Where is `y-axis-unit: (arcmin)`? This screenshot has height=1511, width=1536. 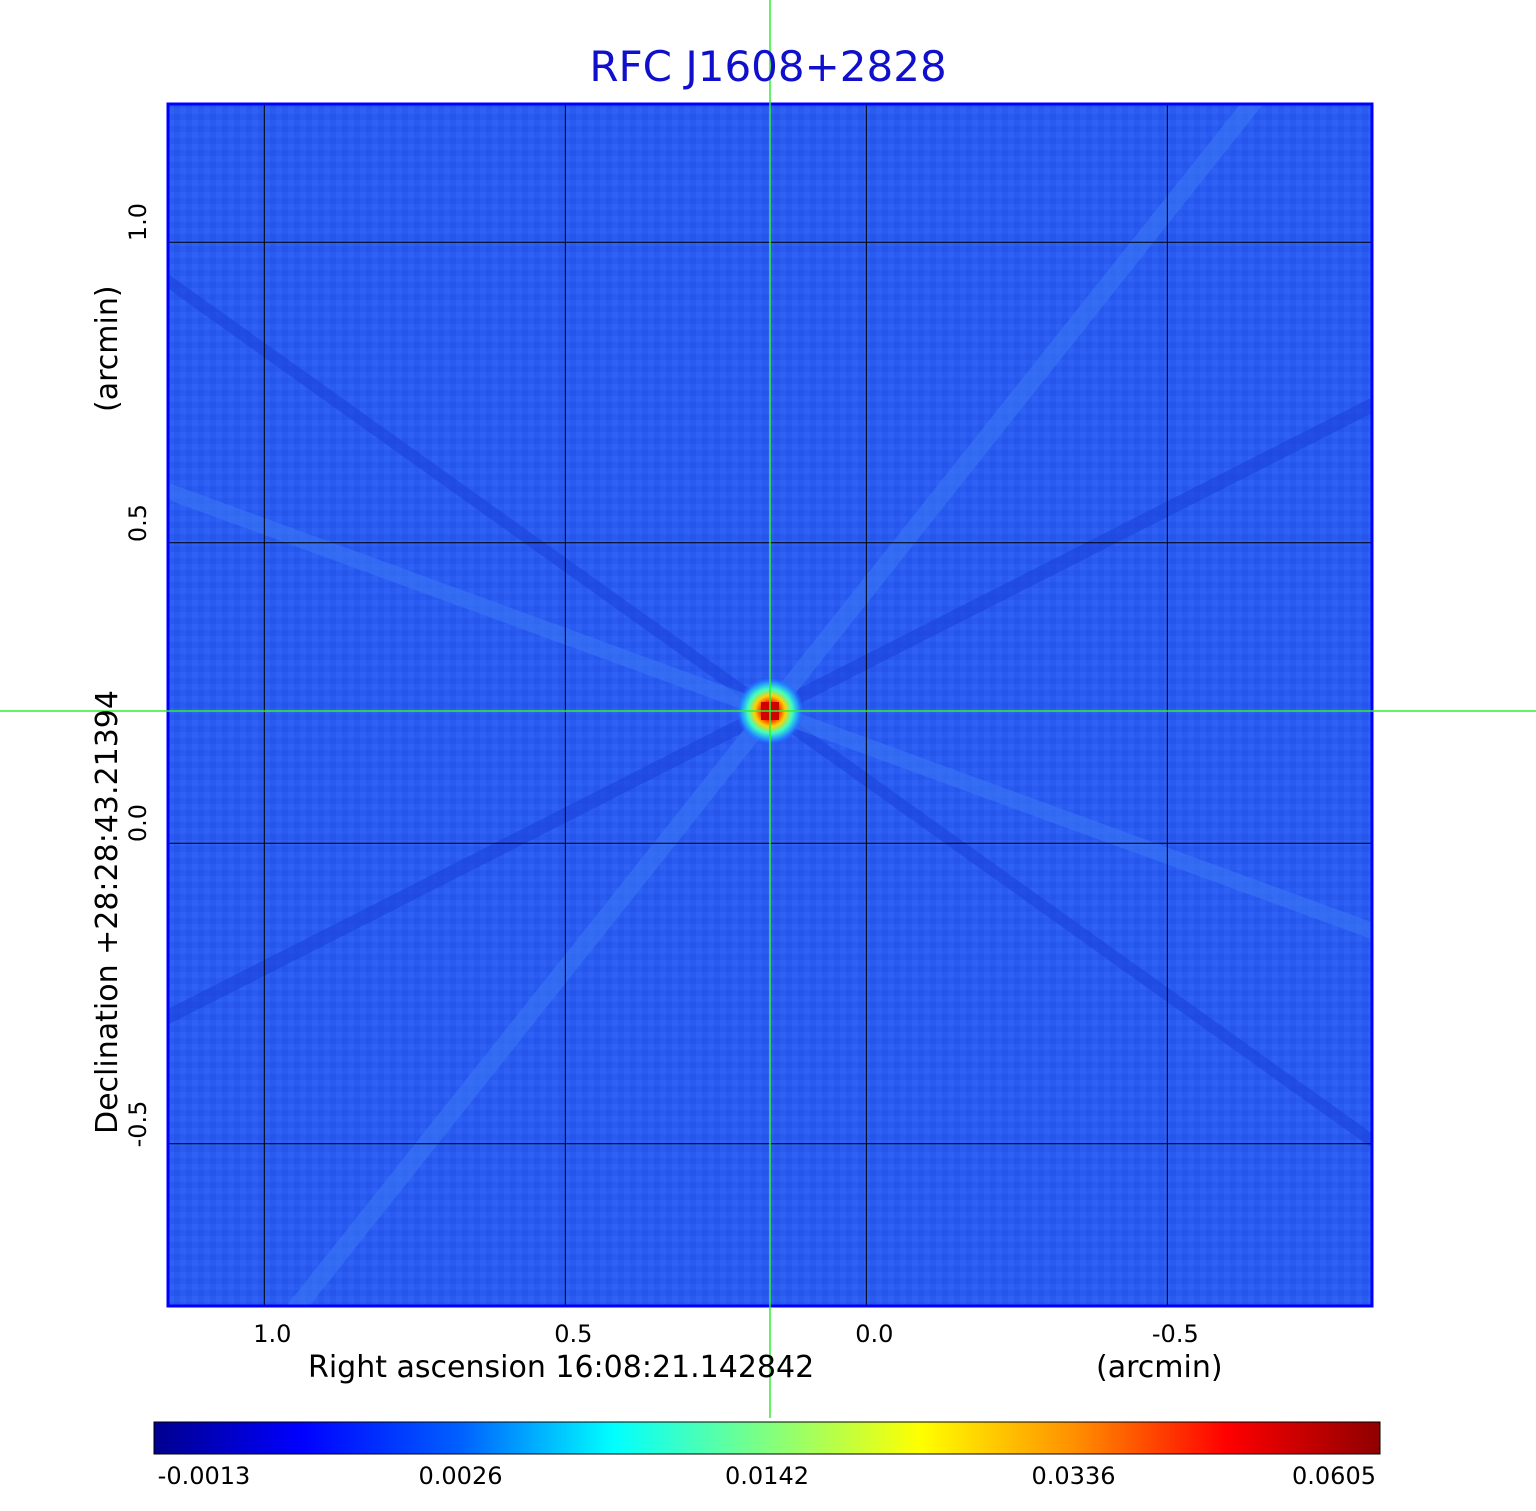
y-axis-unit: (arcmin) is located at coordinates (107, 348).